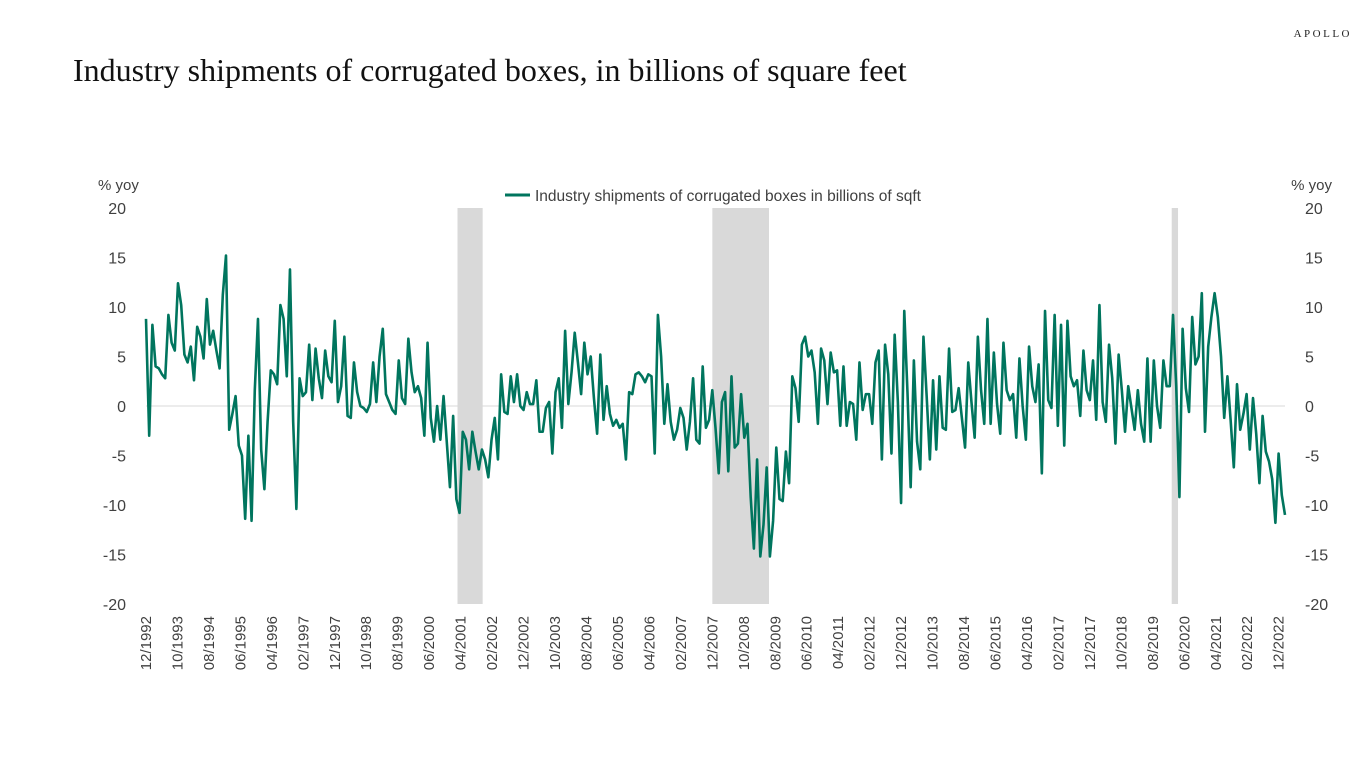 The width and height of the screenshot is (1366, 768). I want to click on y-tick-left: -5, so click(119, 457).